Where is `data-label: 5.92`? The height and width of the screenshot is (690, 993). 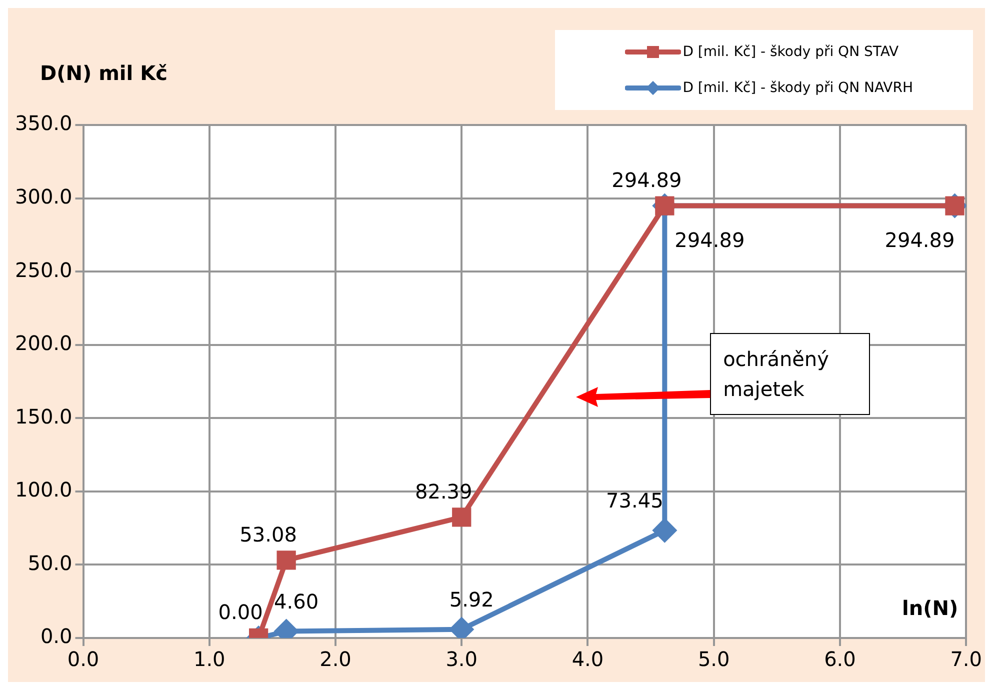
data-label: 5.92 is located at coordinates (471, 600).